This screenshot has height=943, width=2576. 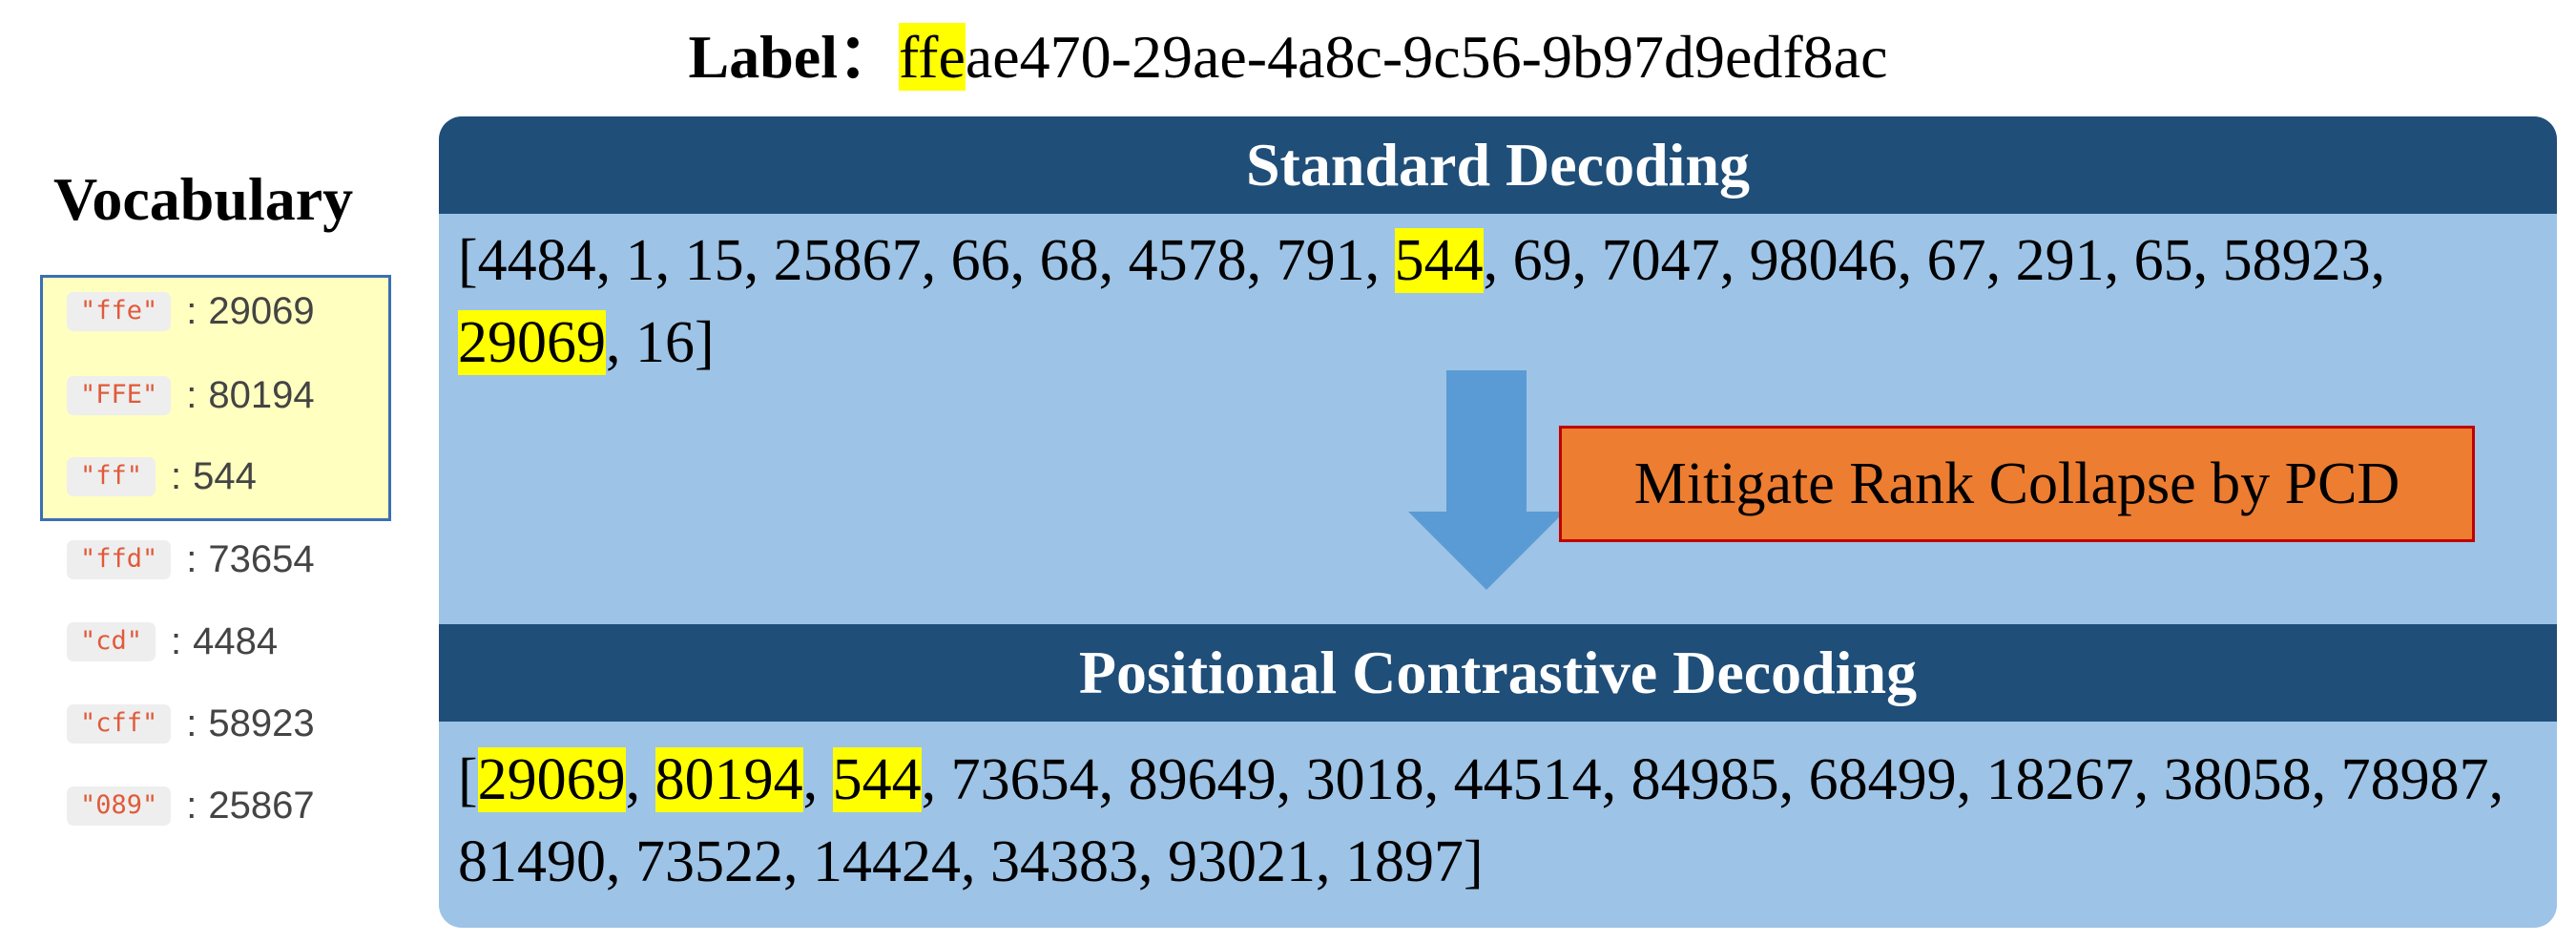 I want to click on token: 3018, so click(x=1364, y=779).